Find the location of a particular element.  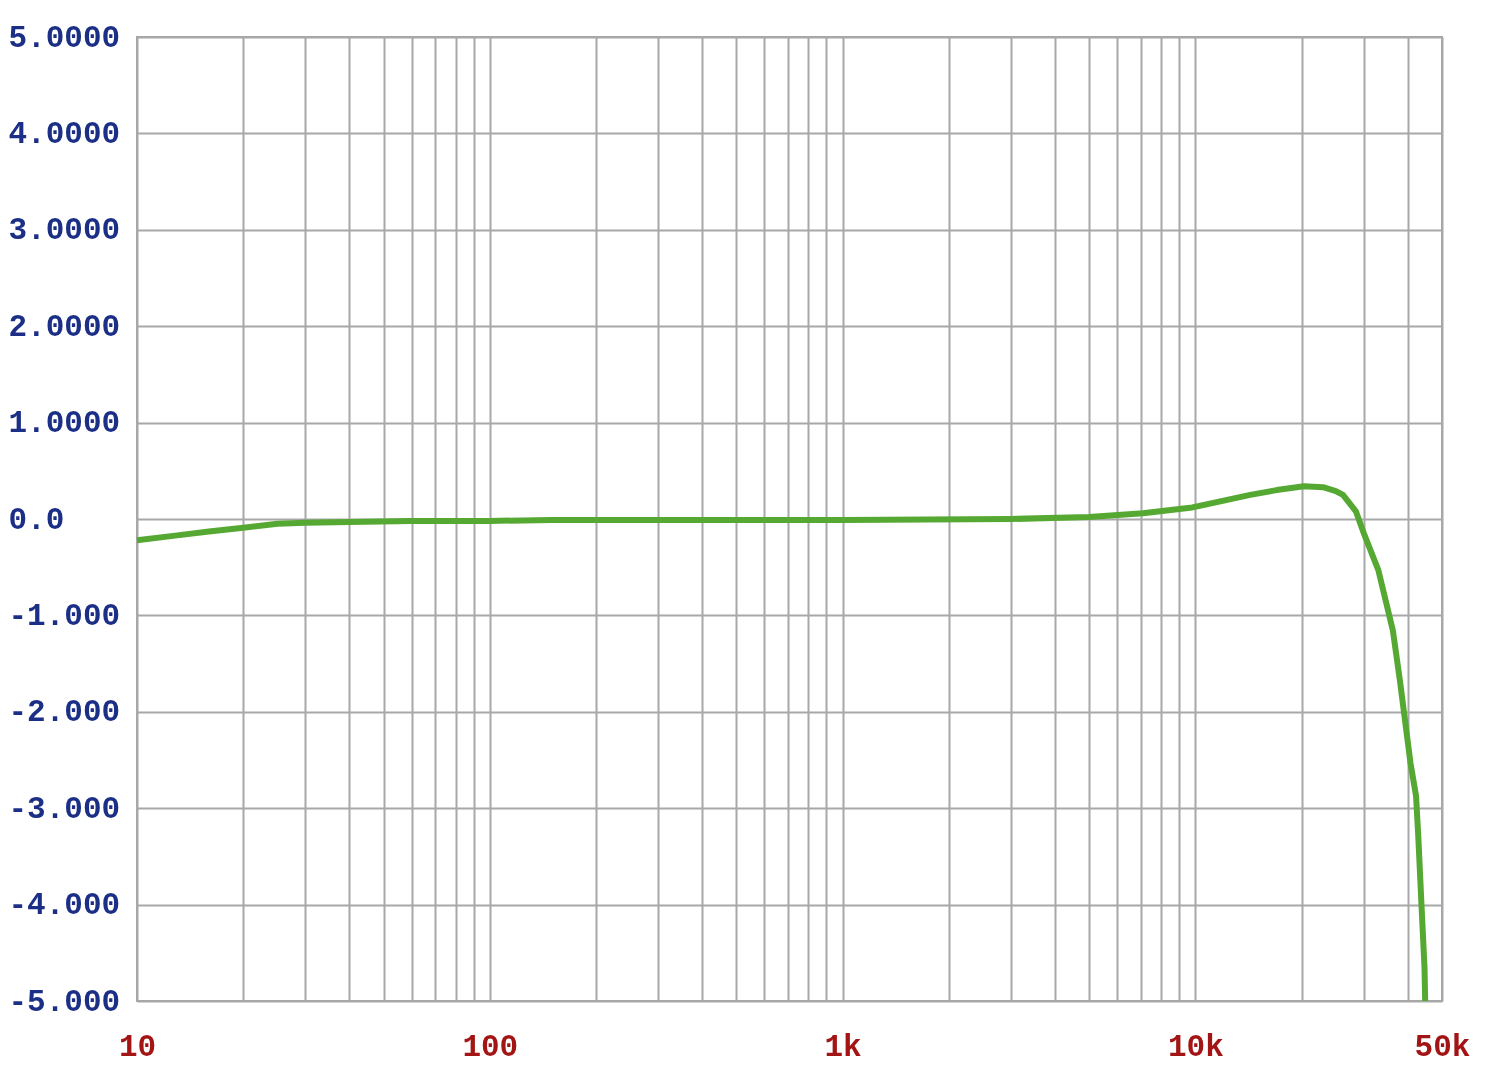

y-tick-label: -2.000 is located at coordinates (64, 713).